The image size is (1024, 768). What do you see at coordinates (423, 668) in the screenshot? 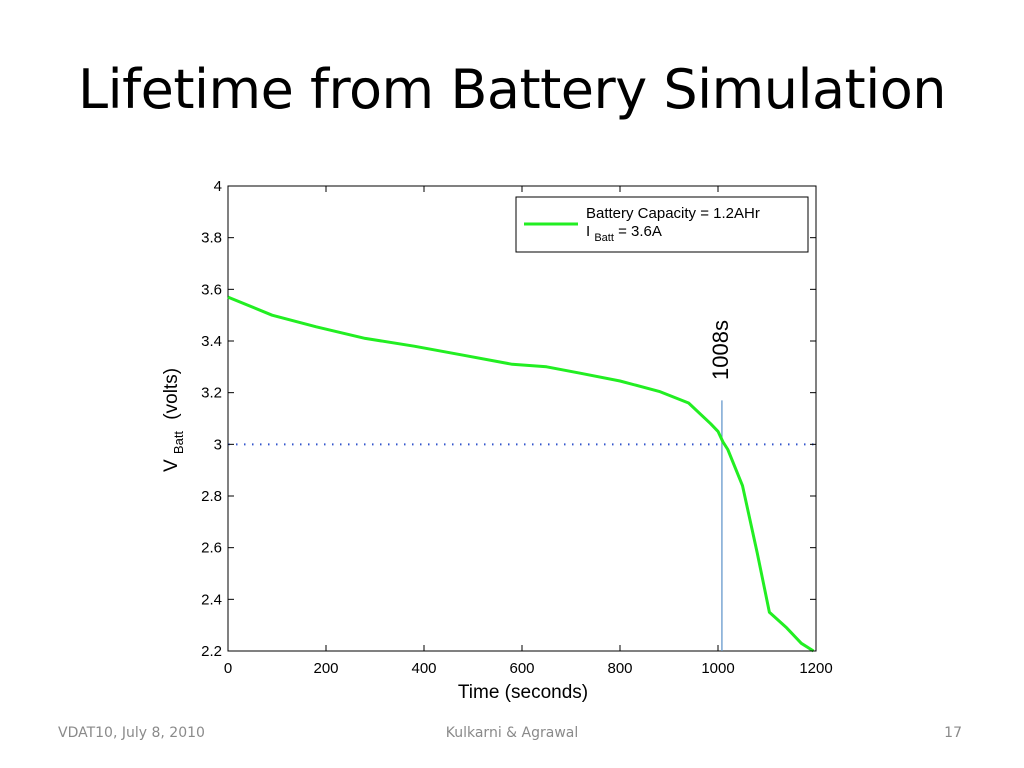
I see `x-tick-label: 400` at bounding box center [423, 668].